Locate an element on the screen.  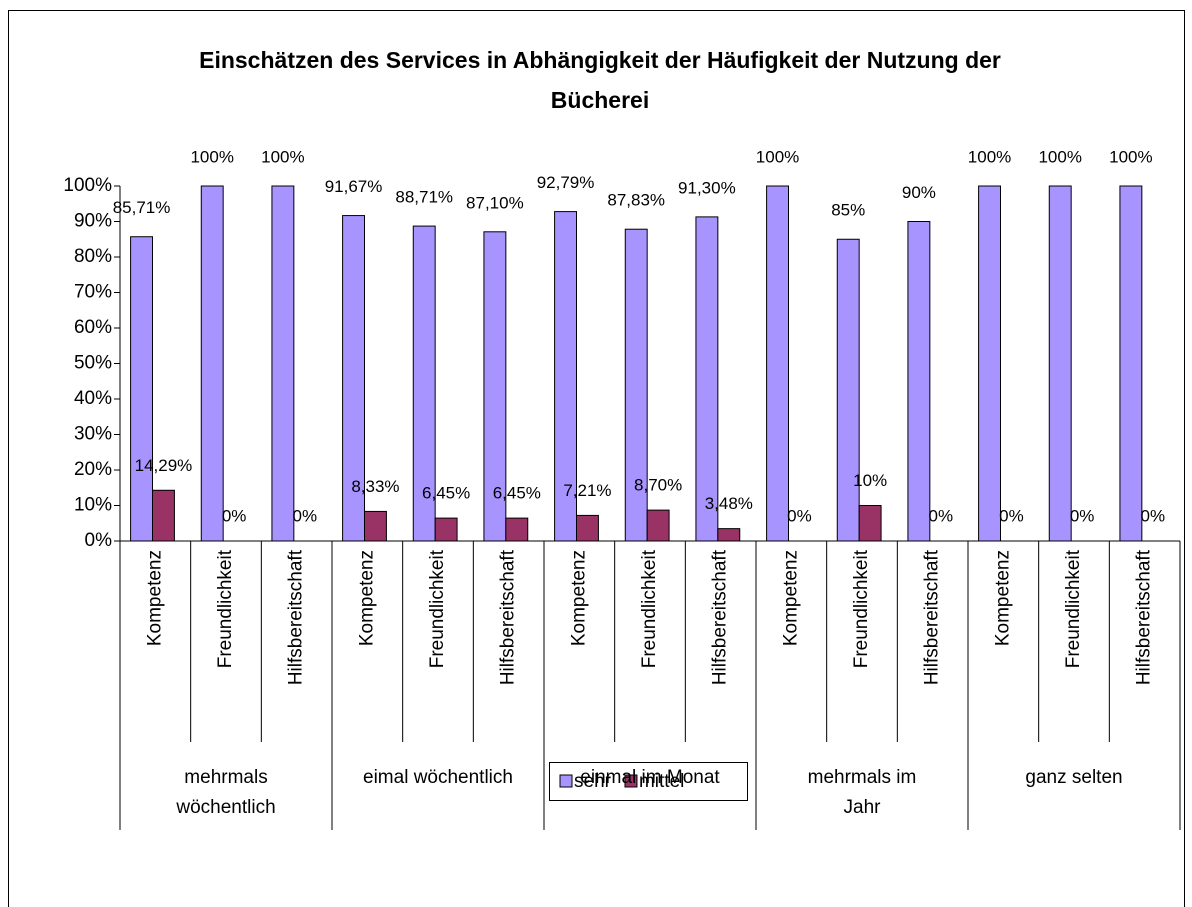
y-tick-label: 60% is located at coordinates (93, 327).